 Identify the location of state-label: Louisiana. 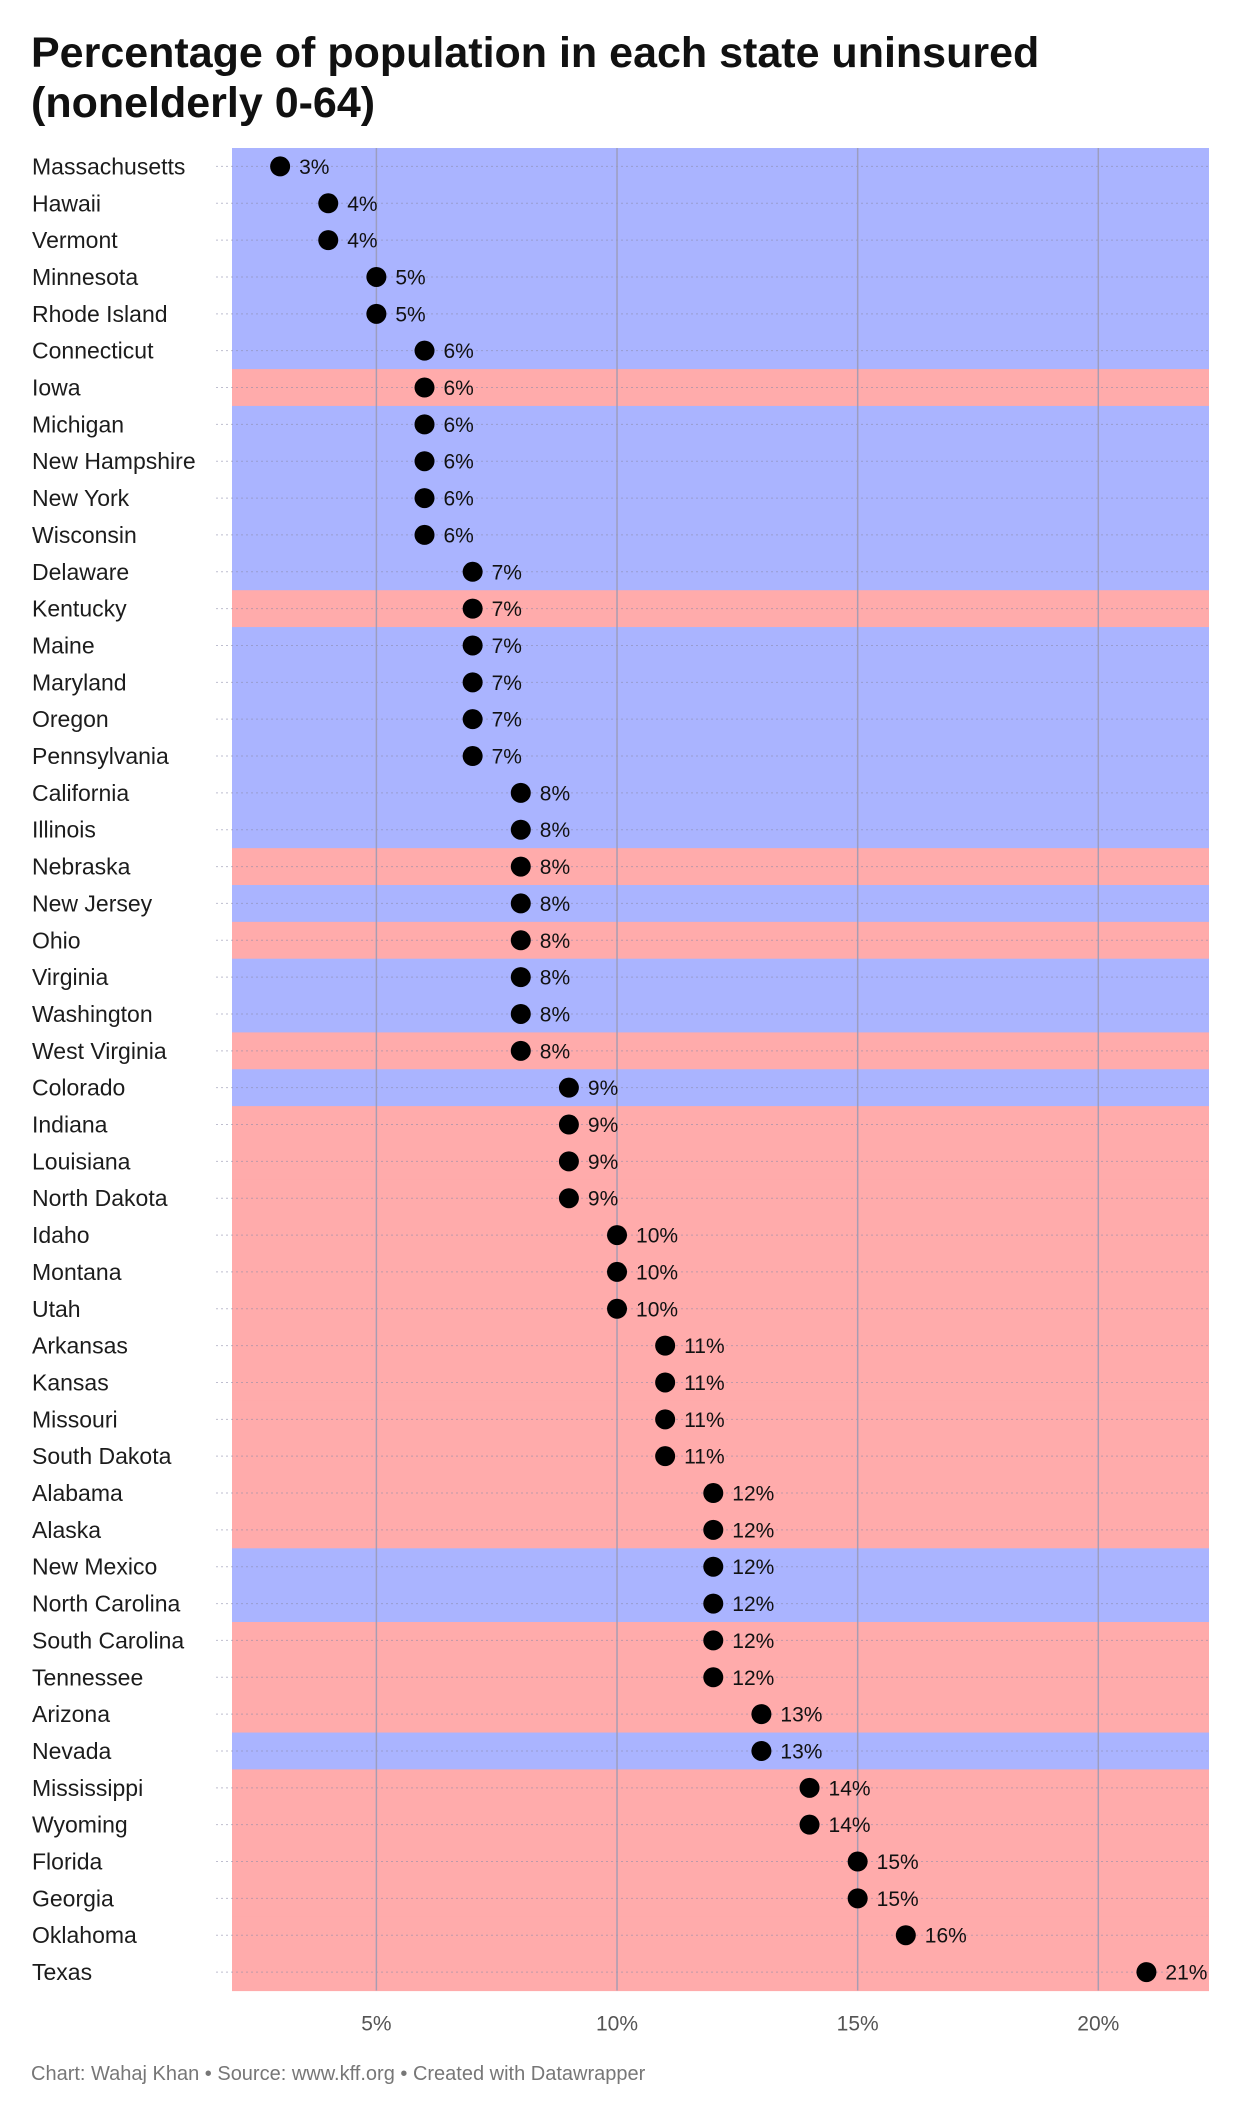
(81, 1161).